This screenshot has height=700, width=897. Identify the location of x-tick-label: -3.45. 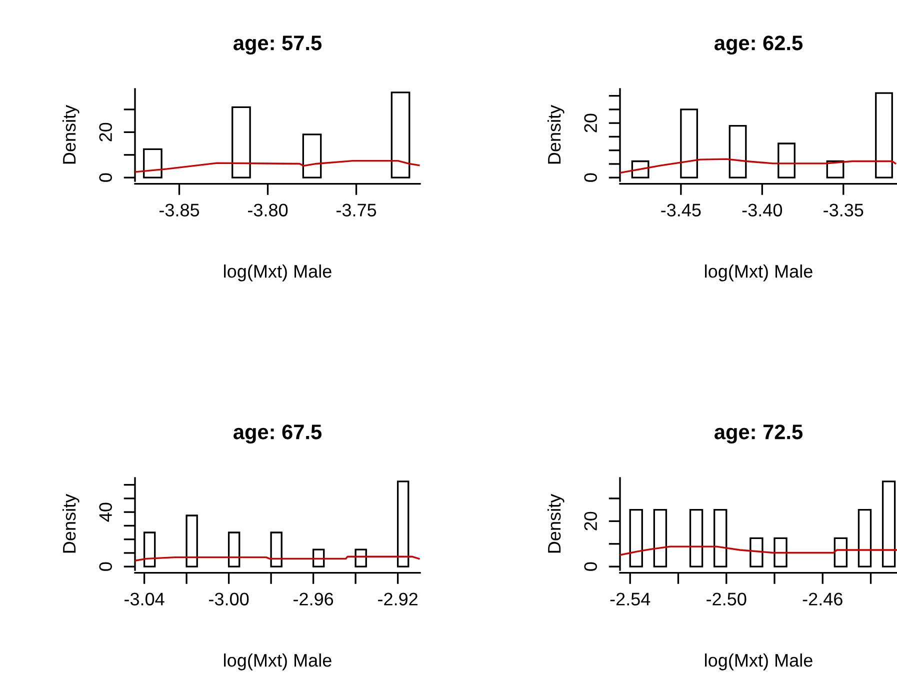
(681, 210).